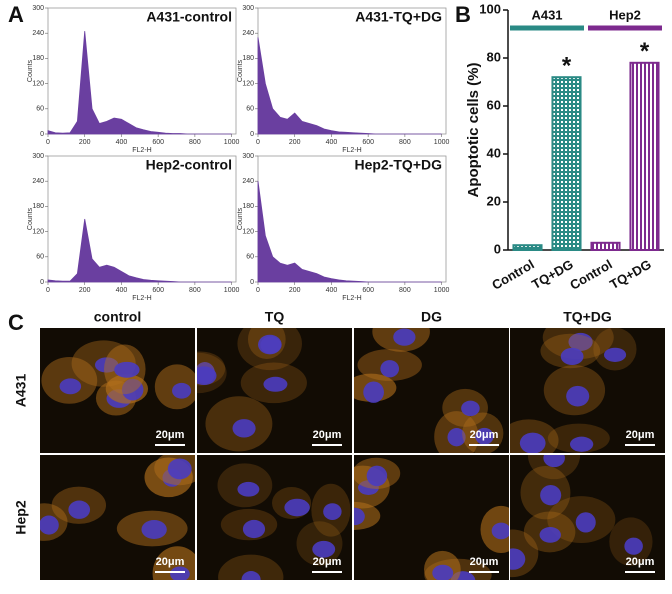 This screenshot has height=594, width=672. What do you see at coordinates (494, 200) in the screenshot?
I see `y-tick-label: 20` at bounding box center [494, 200].